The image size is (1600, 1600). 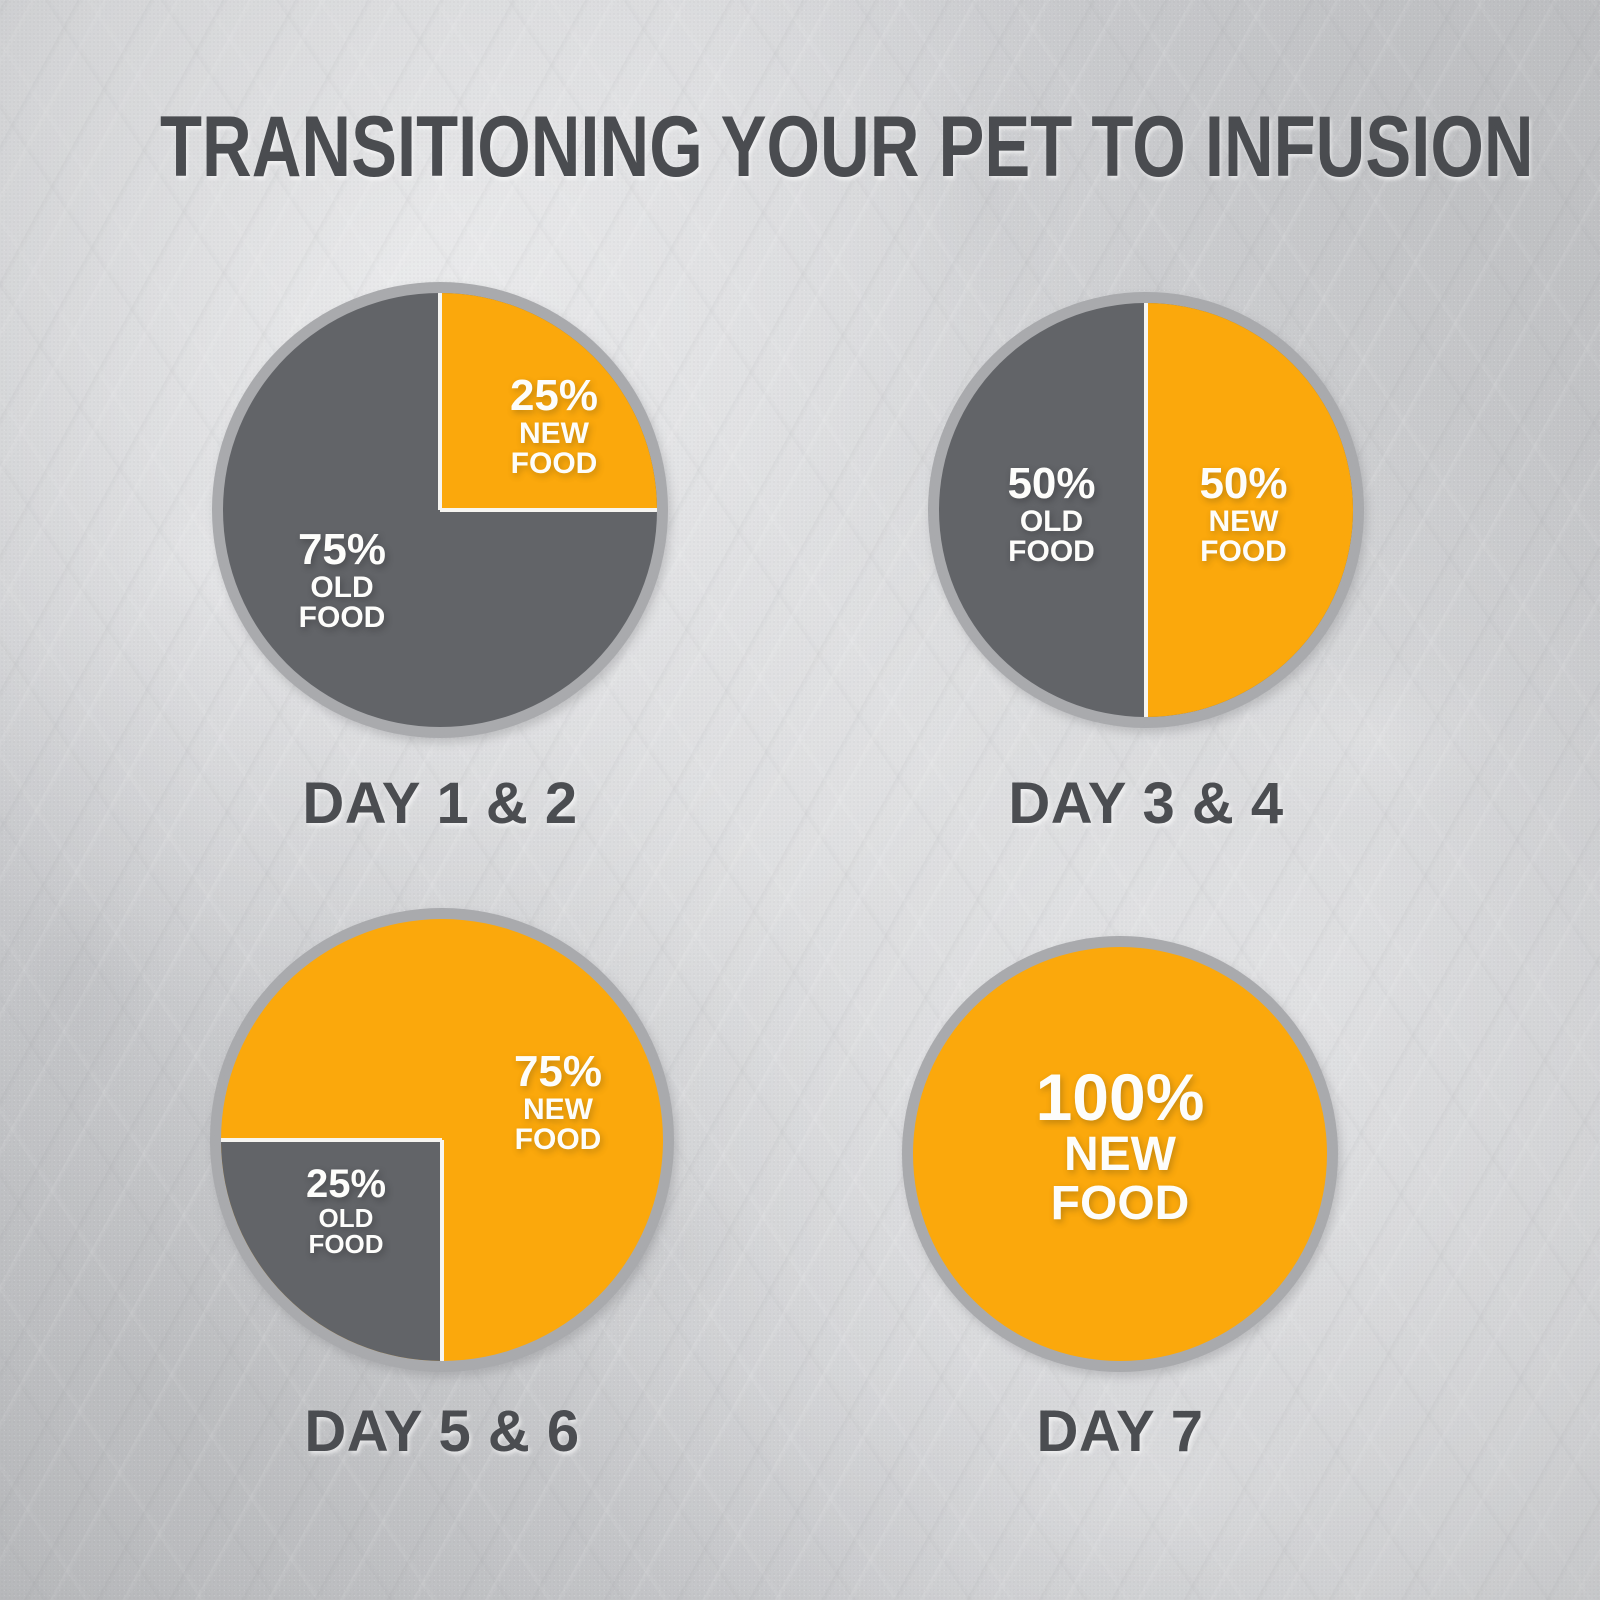 What do you see at coordinates (442, 1431) in the screenshot?
I see `caption-day-5-6: DAY 5 & 6` at bounding box center [442, 1431].